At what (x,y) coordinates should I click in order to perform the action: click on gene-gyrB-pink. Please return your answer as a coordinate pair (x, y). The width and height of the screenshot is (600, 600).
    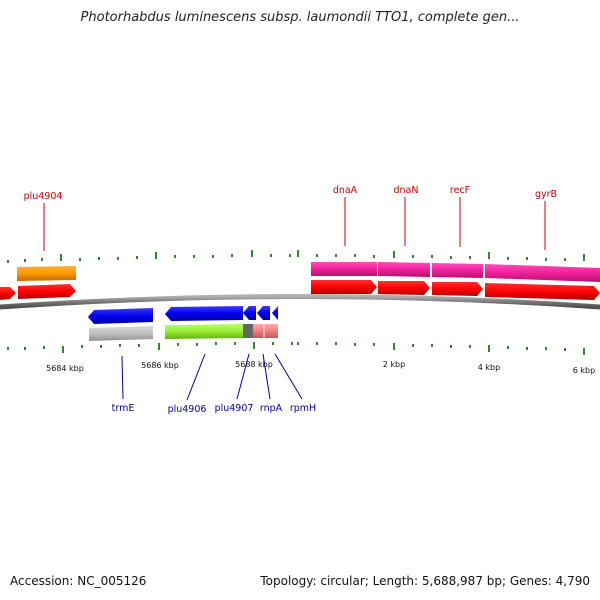
    Looking at the image, I should click on (542, 273).